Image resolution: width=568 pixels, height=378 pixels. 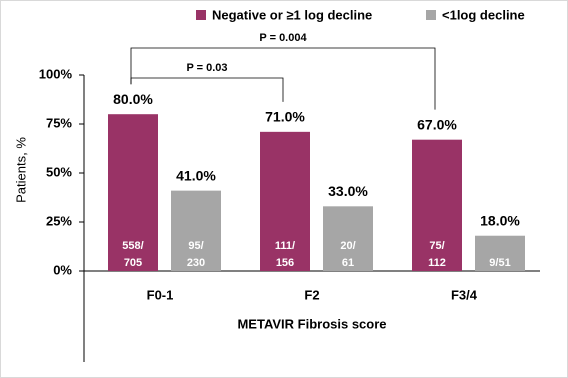 I want to click on count-label: 75/, so click(x=436, y=246).